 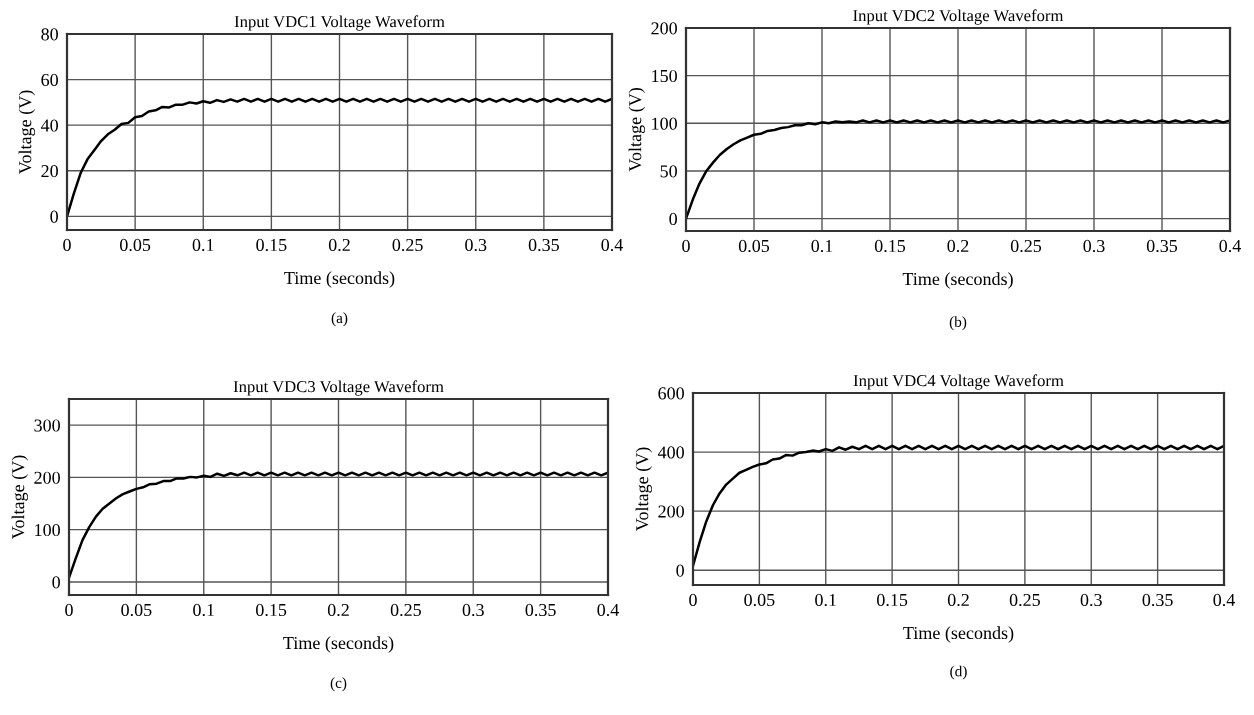 I want to click on y-tick-label: 400, so click(x=670, y=452).